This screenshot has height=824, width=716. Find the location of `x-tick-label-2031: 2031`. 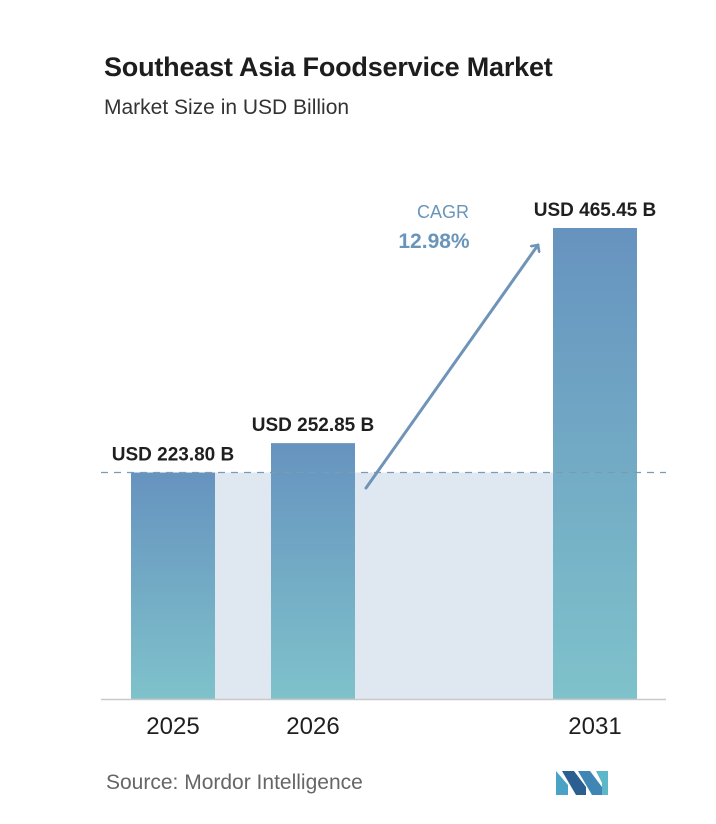

x-tick-label-2031: 2031 is located at coordinates (594, 726).